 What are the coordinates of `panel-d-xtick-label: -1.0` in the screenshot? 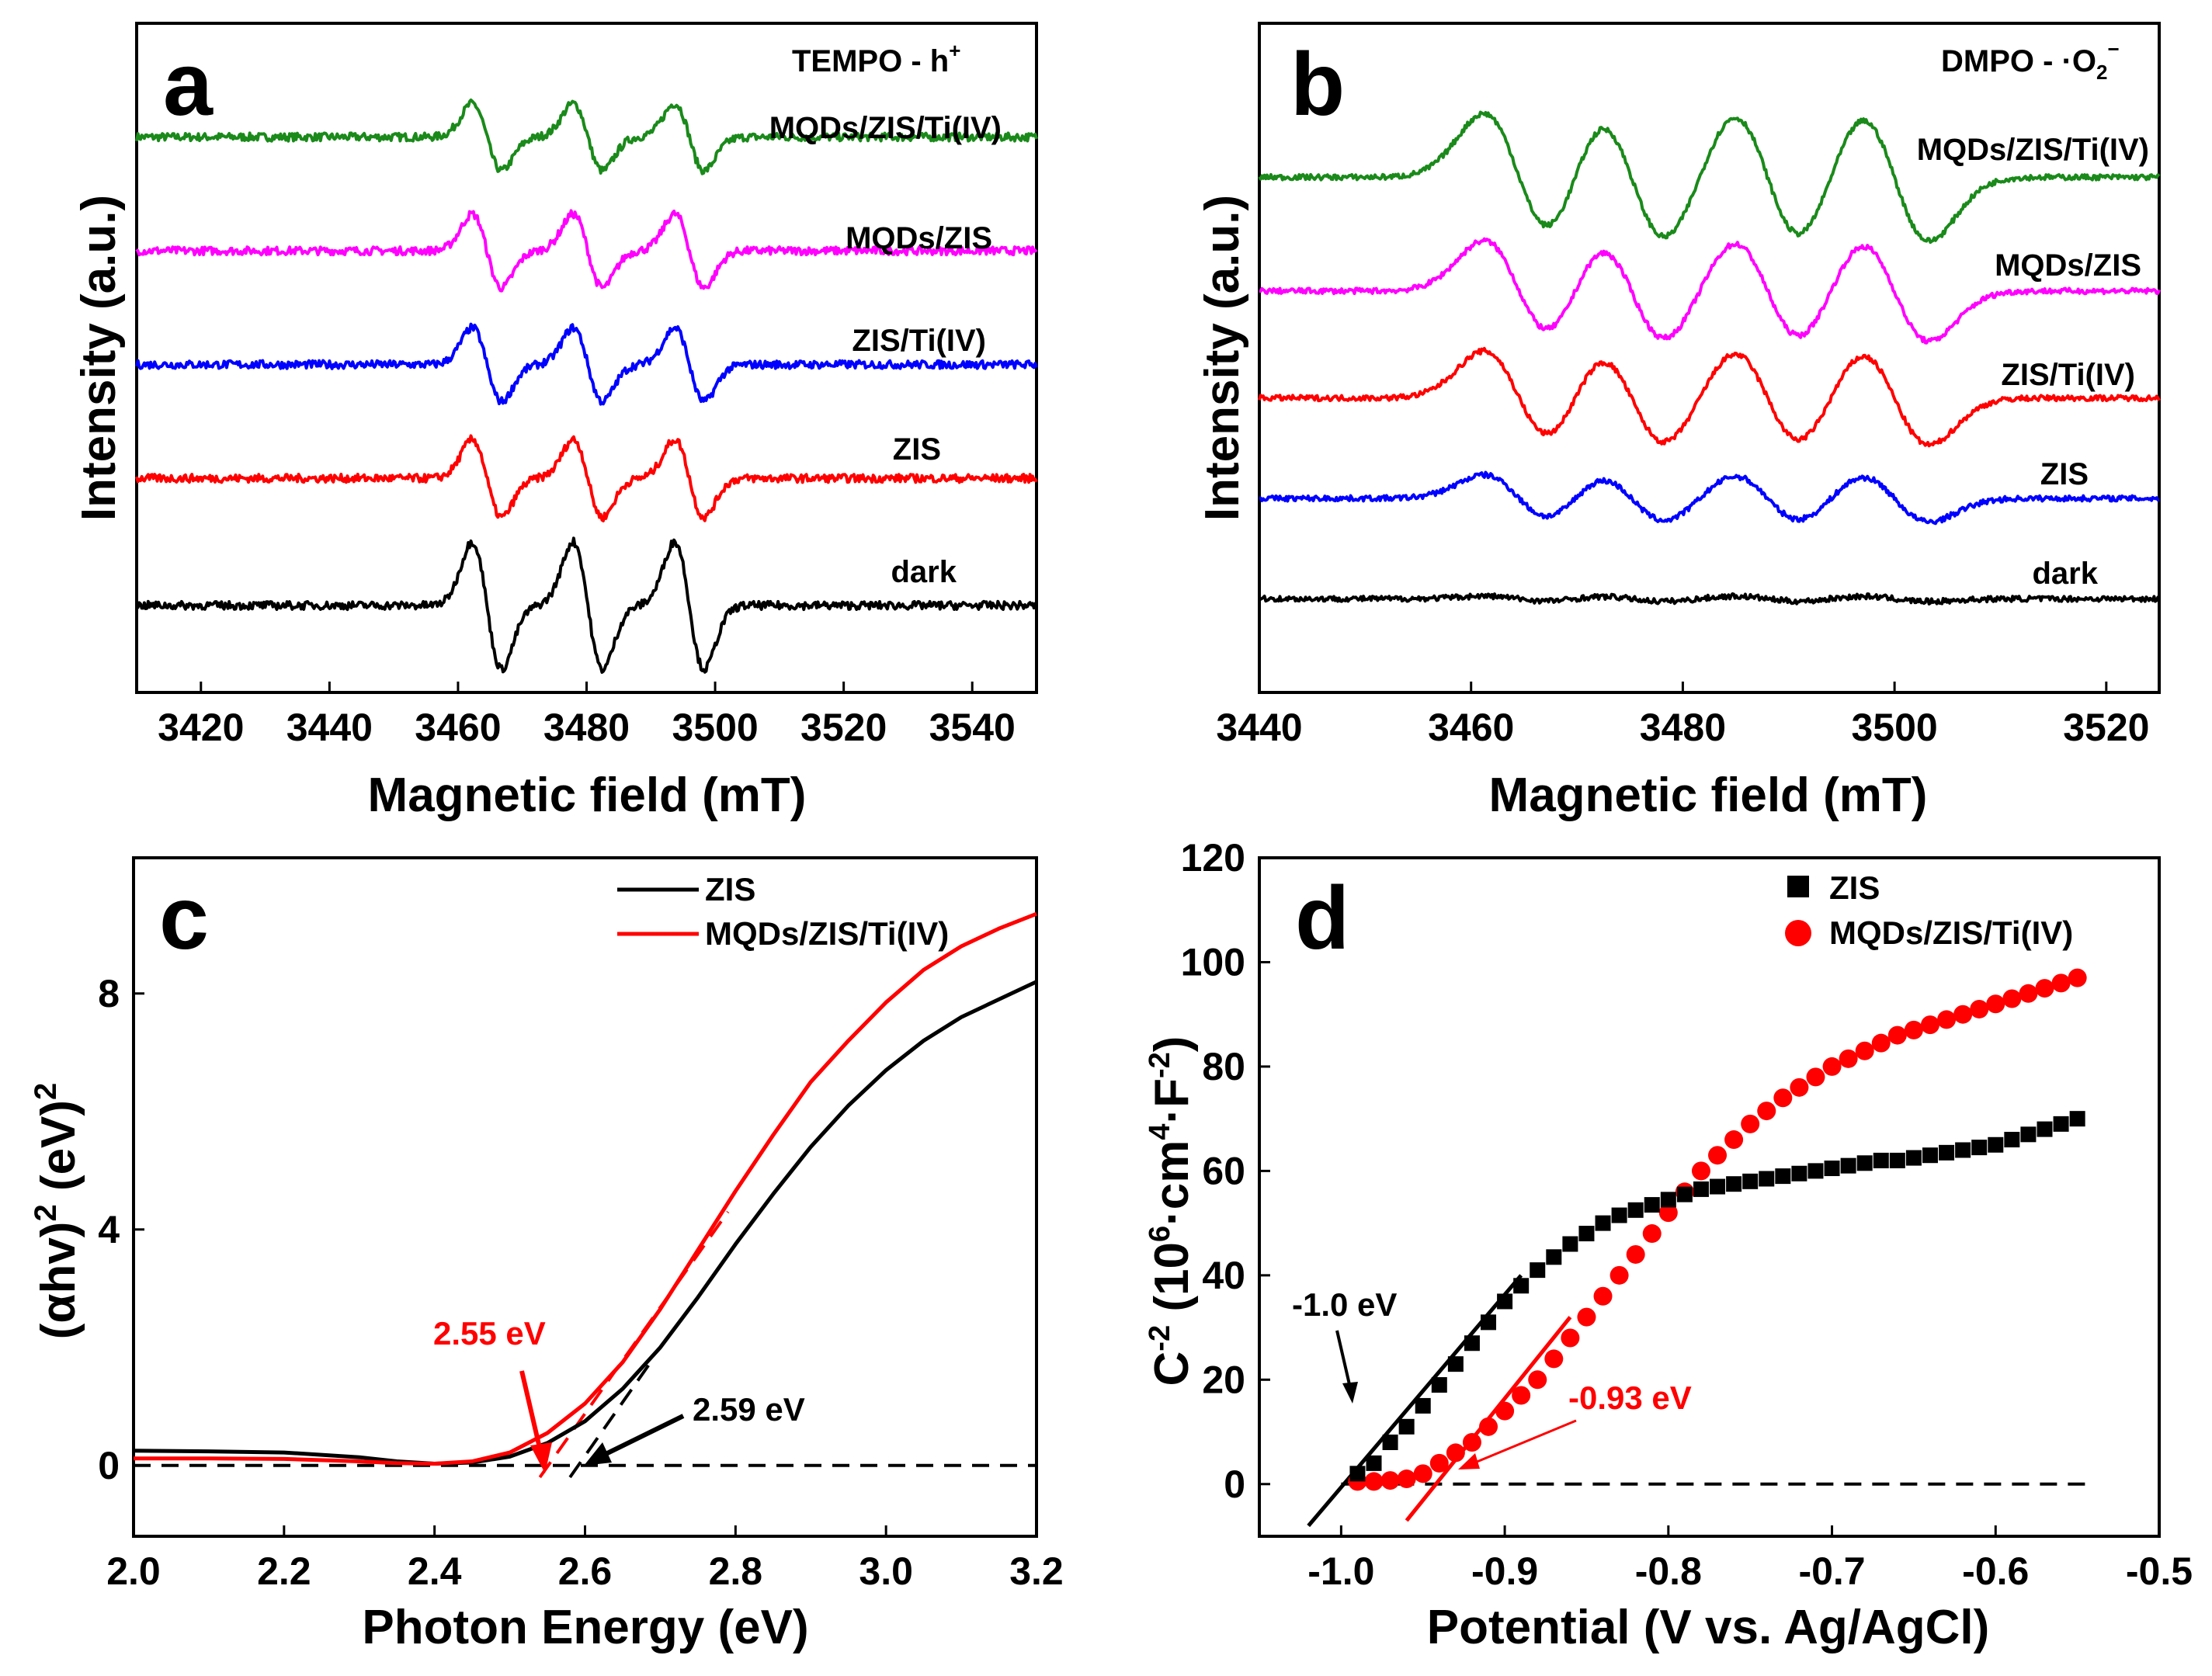 It's located at (1340, 1571).